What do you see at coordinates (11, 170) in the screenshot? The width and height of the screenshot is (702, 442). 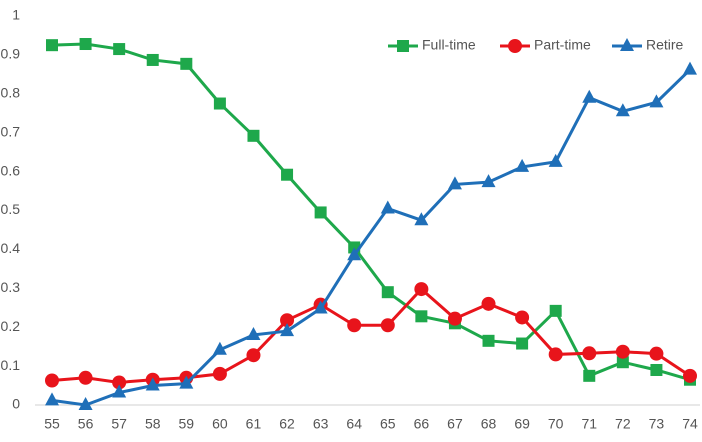 I see `y-tick-label: 0.6` at bounding box center [11, 170].